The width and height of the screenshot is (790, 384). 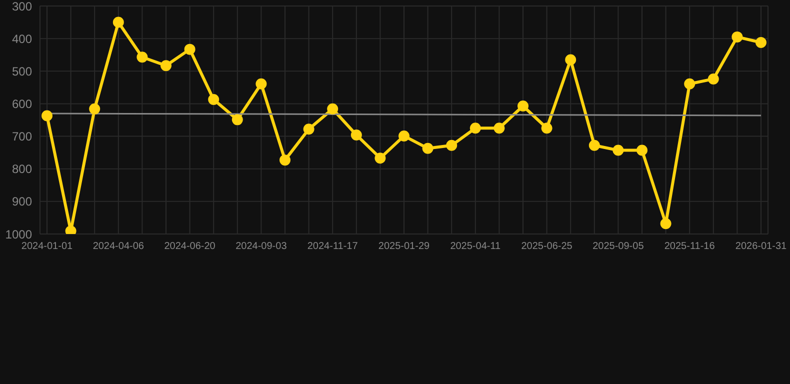 I want to click on y-tick-label: 800, so click(x=22, y=169).